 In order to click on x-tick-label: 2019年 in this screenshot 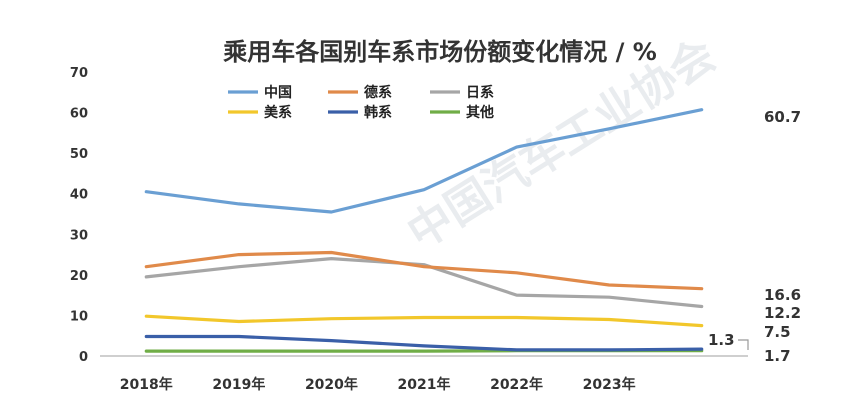, I will do `click(238, 384)`.